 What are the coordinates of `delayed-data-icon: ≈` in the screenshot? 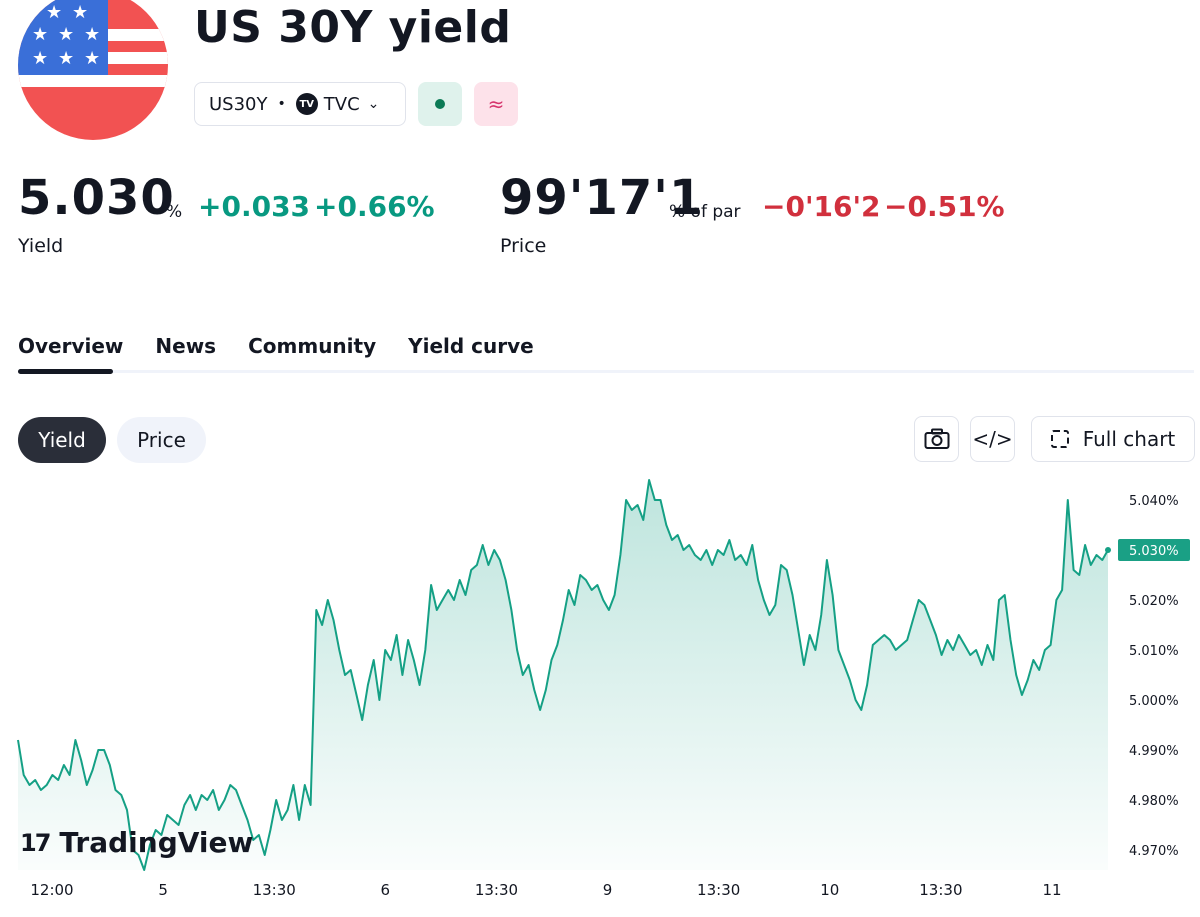 It's located at (496, 104).